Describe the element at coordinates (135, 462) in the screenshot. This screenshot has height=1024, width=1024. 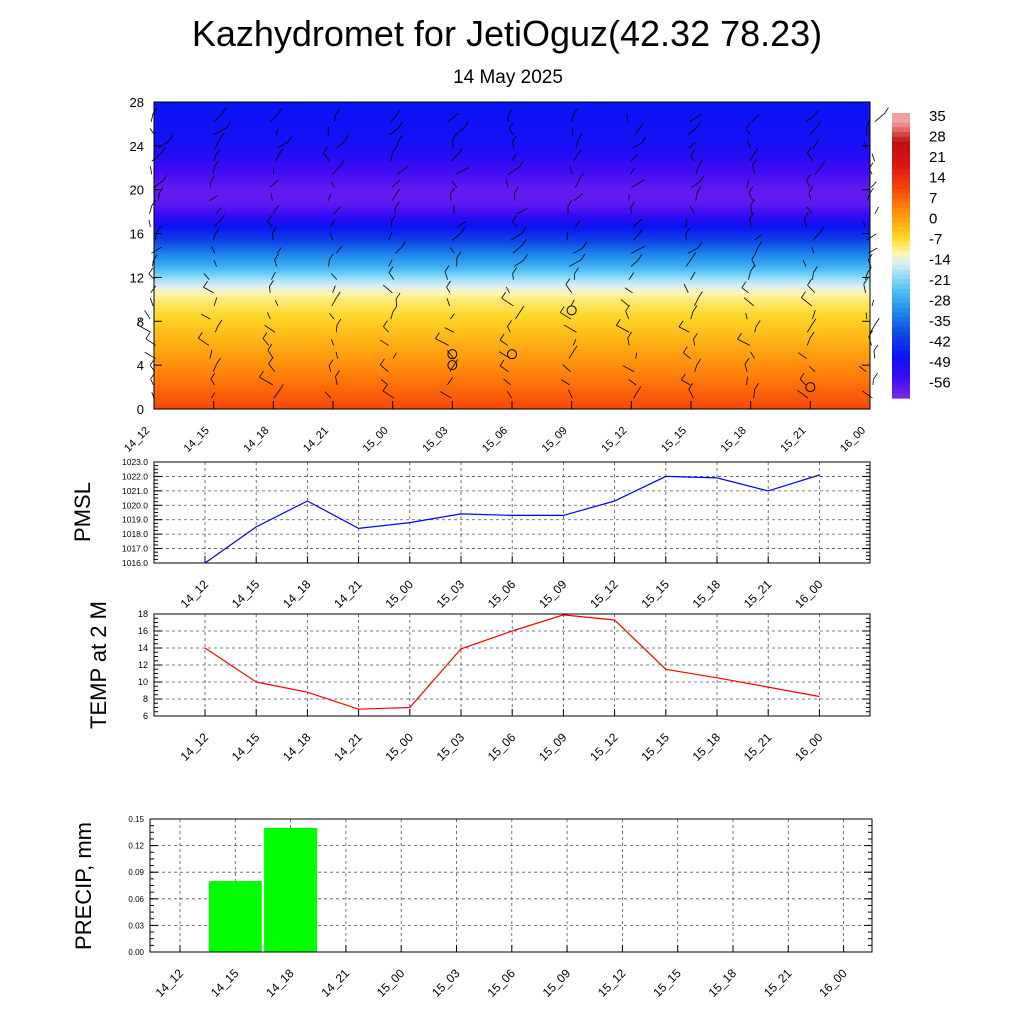
I see `y-tick-label: 1023.0` at that location.